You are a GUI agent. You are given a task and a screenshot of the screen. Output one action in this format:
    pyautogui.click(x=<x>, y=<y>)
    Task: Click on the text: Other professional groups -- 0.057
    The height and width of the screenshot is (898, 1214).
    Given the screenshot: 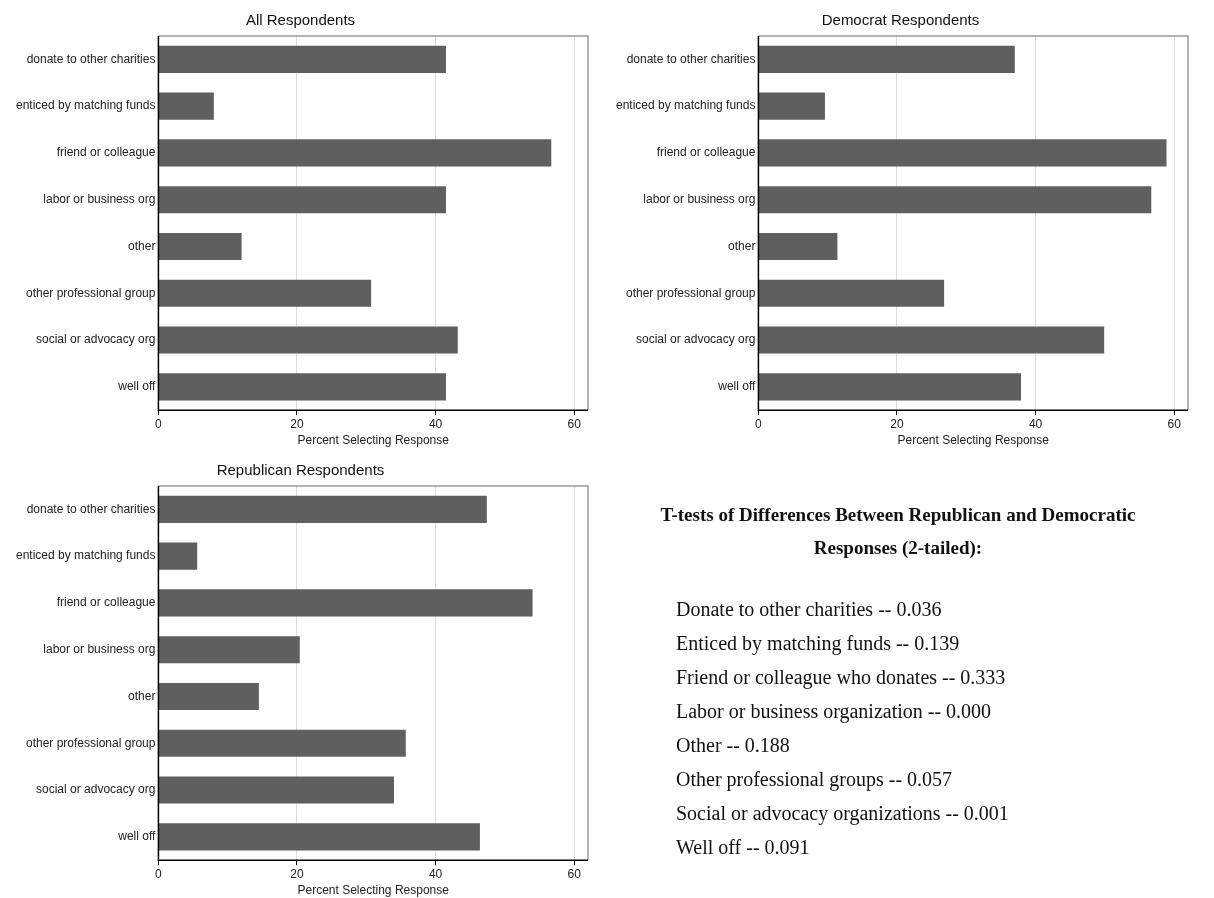 What is the action you would take?
    pyautogui.click(x=815, y=780)
    